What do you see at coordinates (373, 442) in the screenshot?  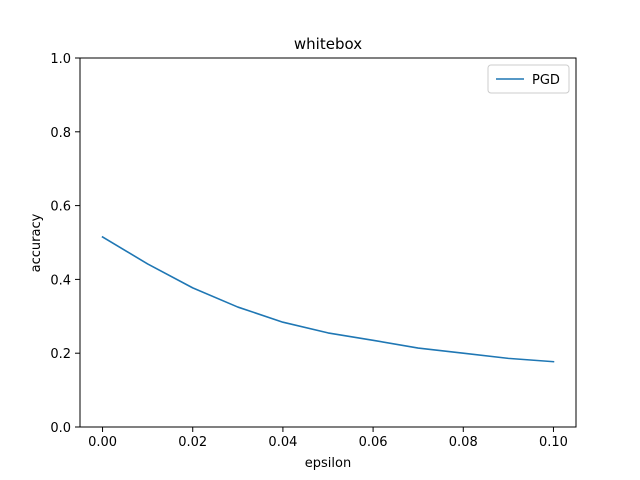 I see `x-tick-label: 0.06` at bounding box center [373, 442].